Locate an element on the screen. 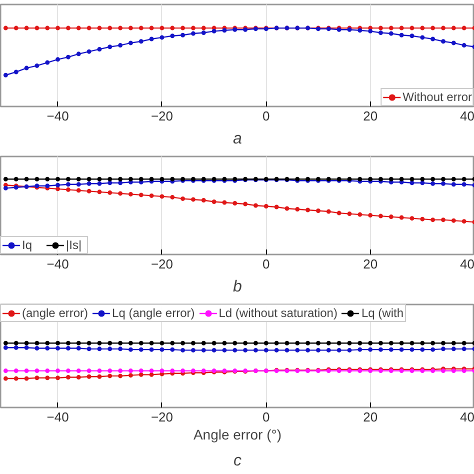 Image resolution: width=474 pixels, height=474 pixels. text: b is located at coordinates (237, 287).